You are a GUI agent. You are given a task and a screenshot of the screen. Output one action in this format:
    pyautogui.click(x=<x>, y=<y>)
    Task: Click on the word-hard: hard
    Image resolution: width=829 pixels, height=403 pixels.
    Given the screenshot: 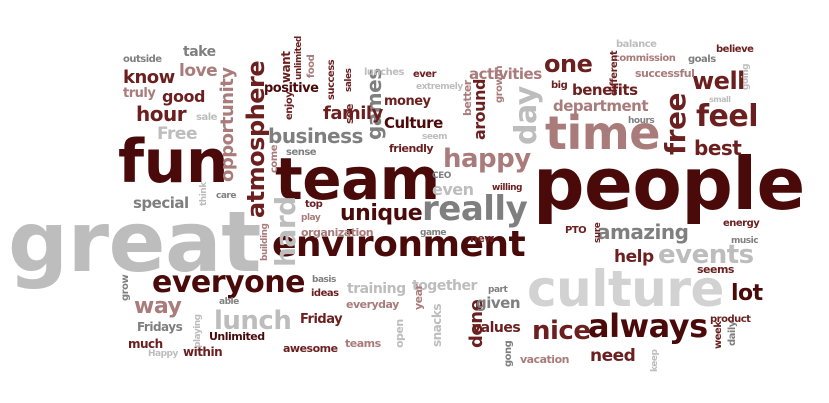 What is the action you would take?
    pyautogui.click(x=285, y=231)
    